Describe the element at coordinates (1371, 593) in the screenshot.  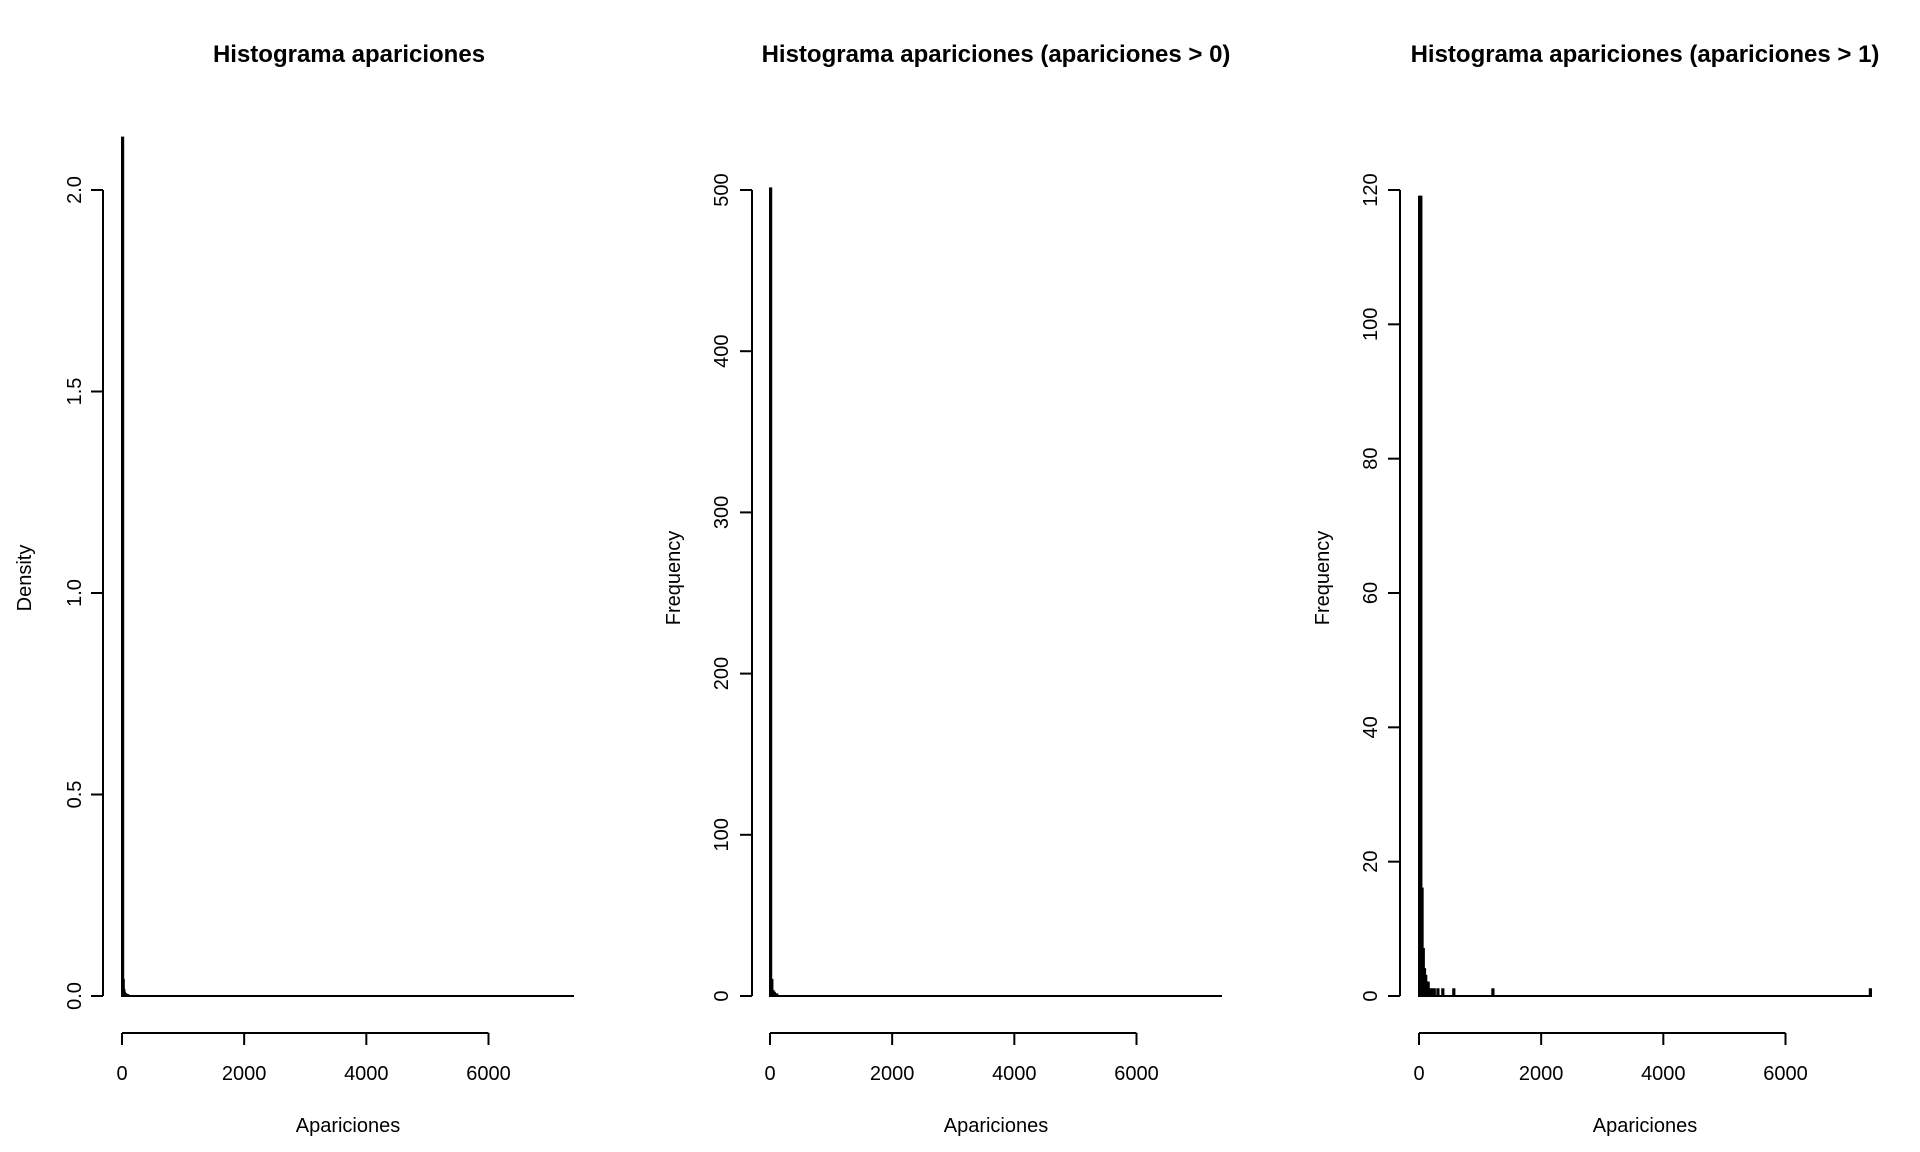
I see `y-tick-label: 60` at that location.